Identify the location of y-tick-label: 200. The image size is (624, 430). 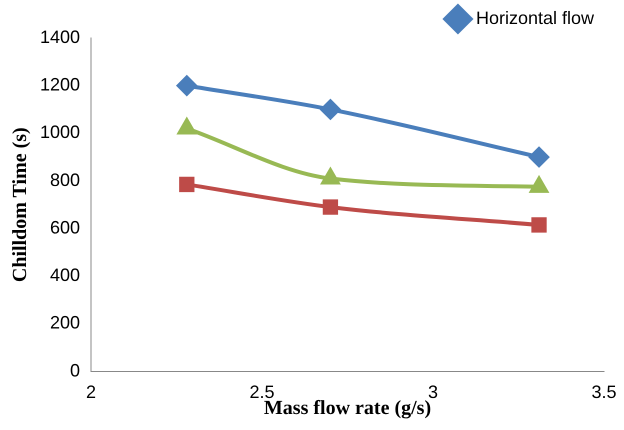
(65, 322).